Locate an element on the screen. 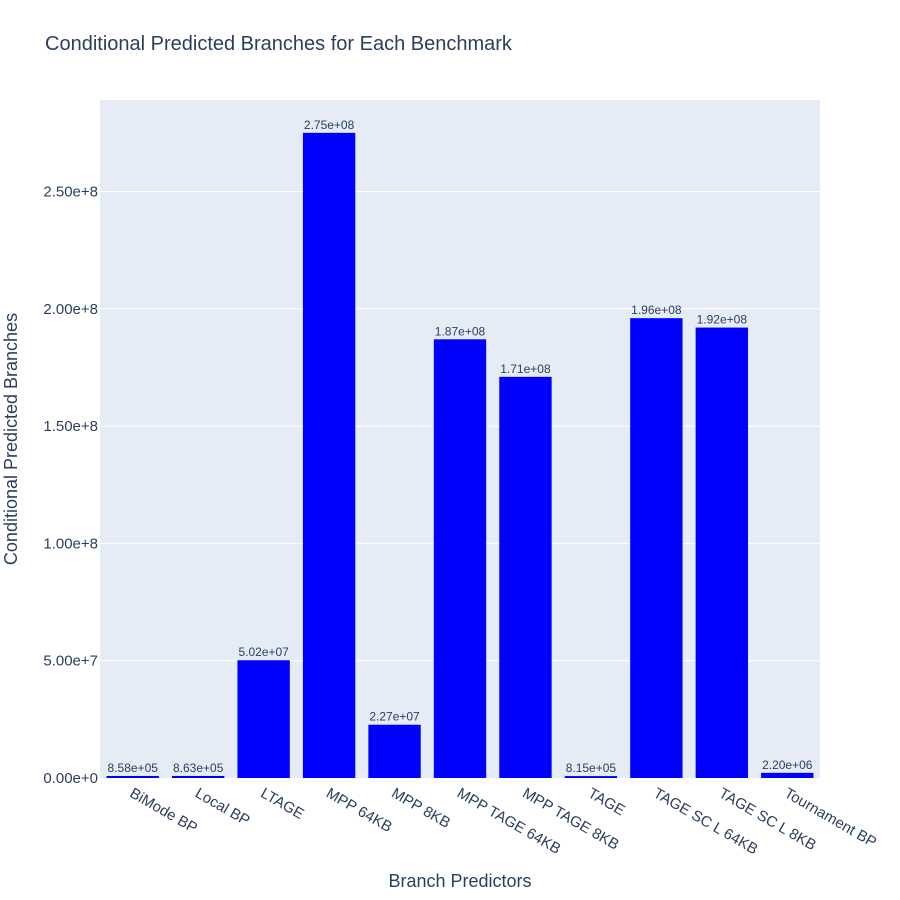 The height and width of the screenshot is (900, 900). y-tick-label: 1.50e+8 is located at coordinates (70, 426).